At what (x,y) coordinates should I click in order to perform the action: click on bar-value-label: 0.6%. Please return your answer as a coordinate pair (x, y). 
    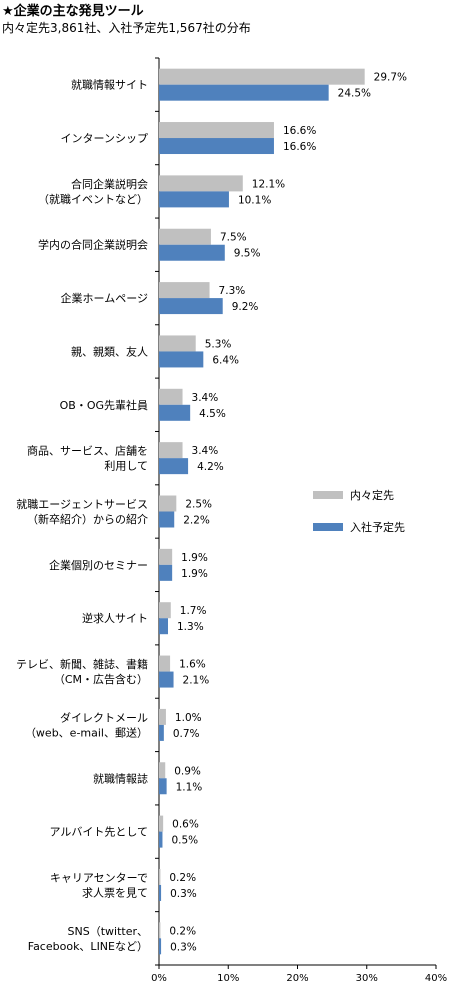
    Looking at the image, I should click on (185, 825).